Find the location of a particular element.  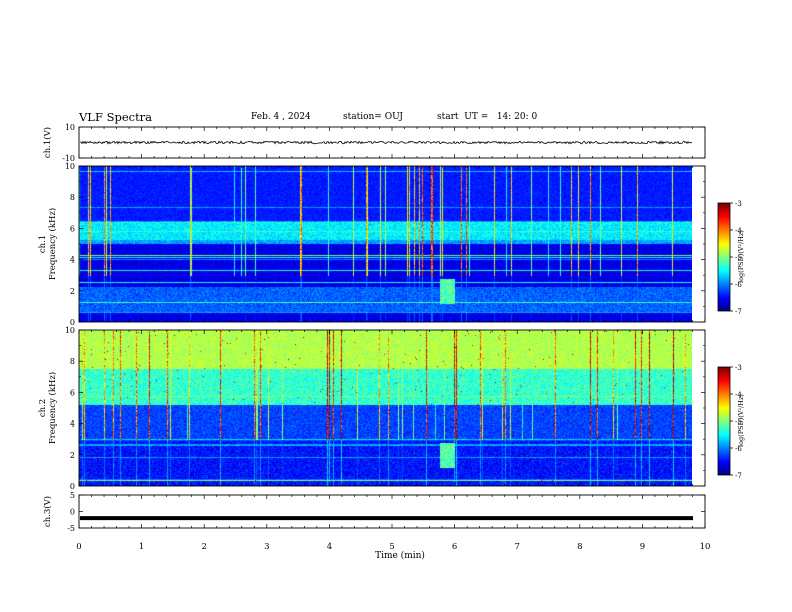

figure-title: VLF Spectra is located at coordinates (116, 117).